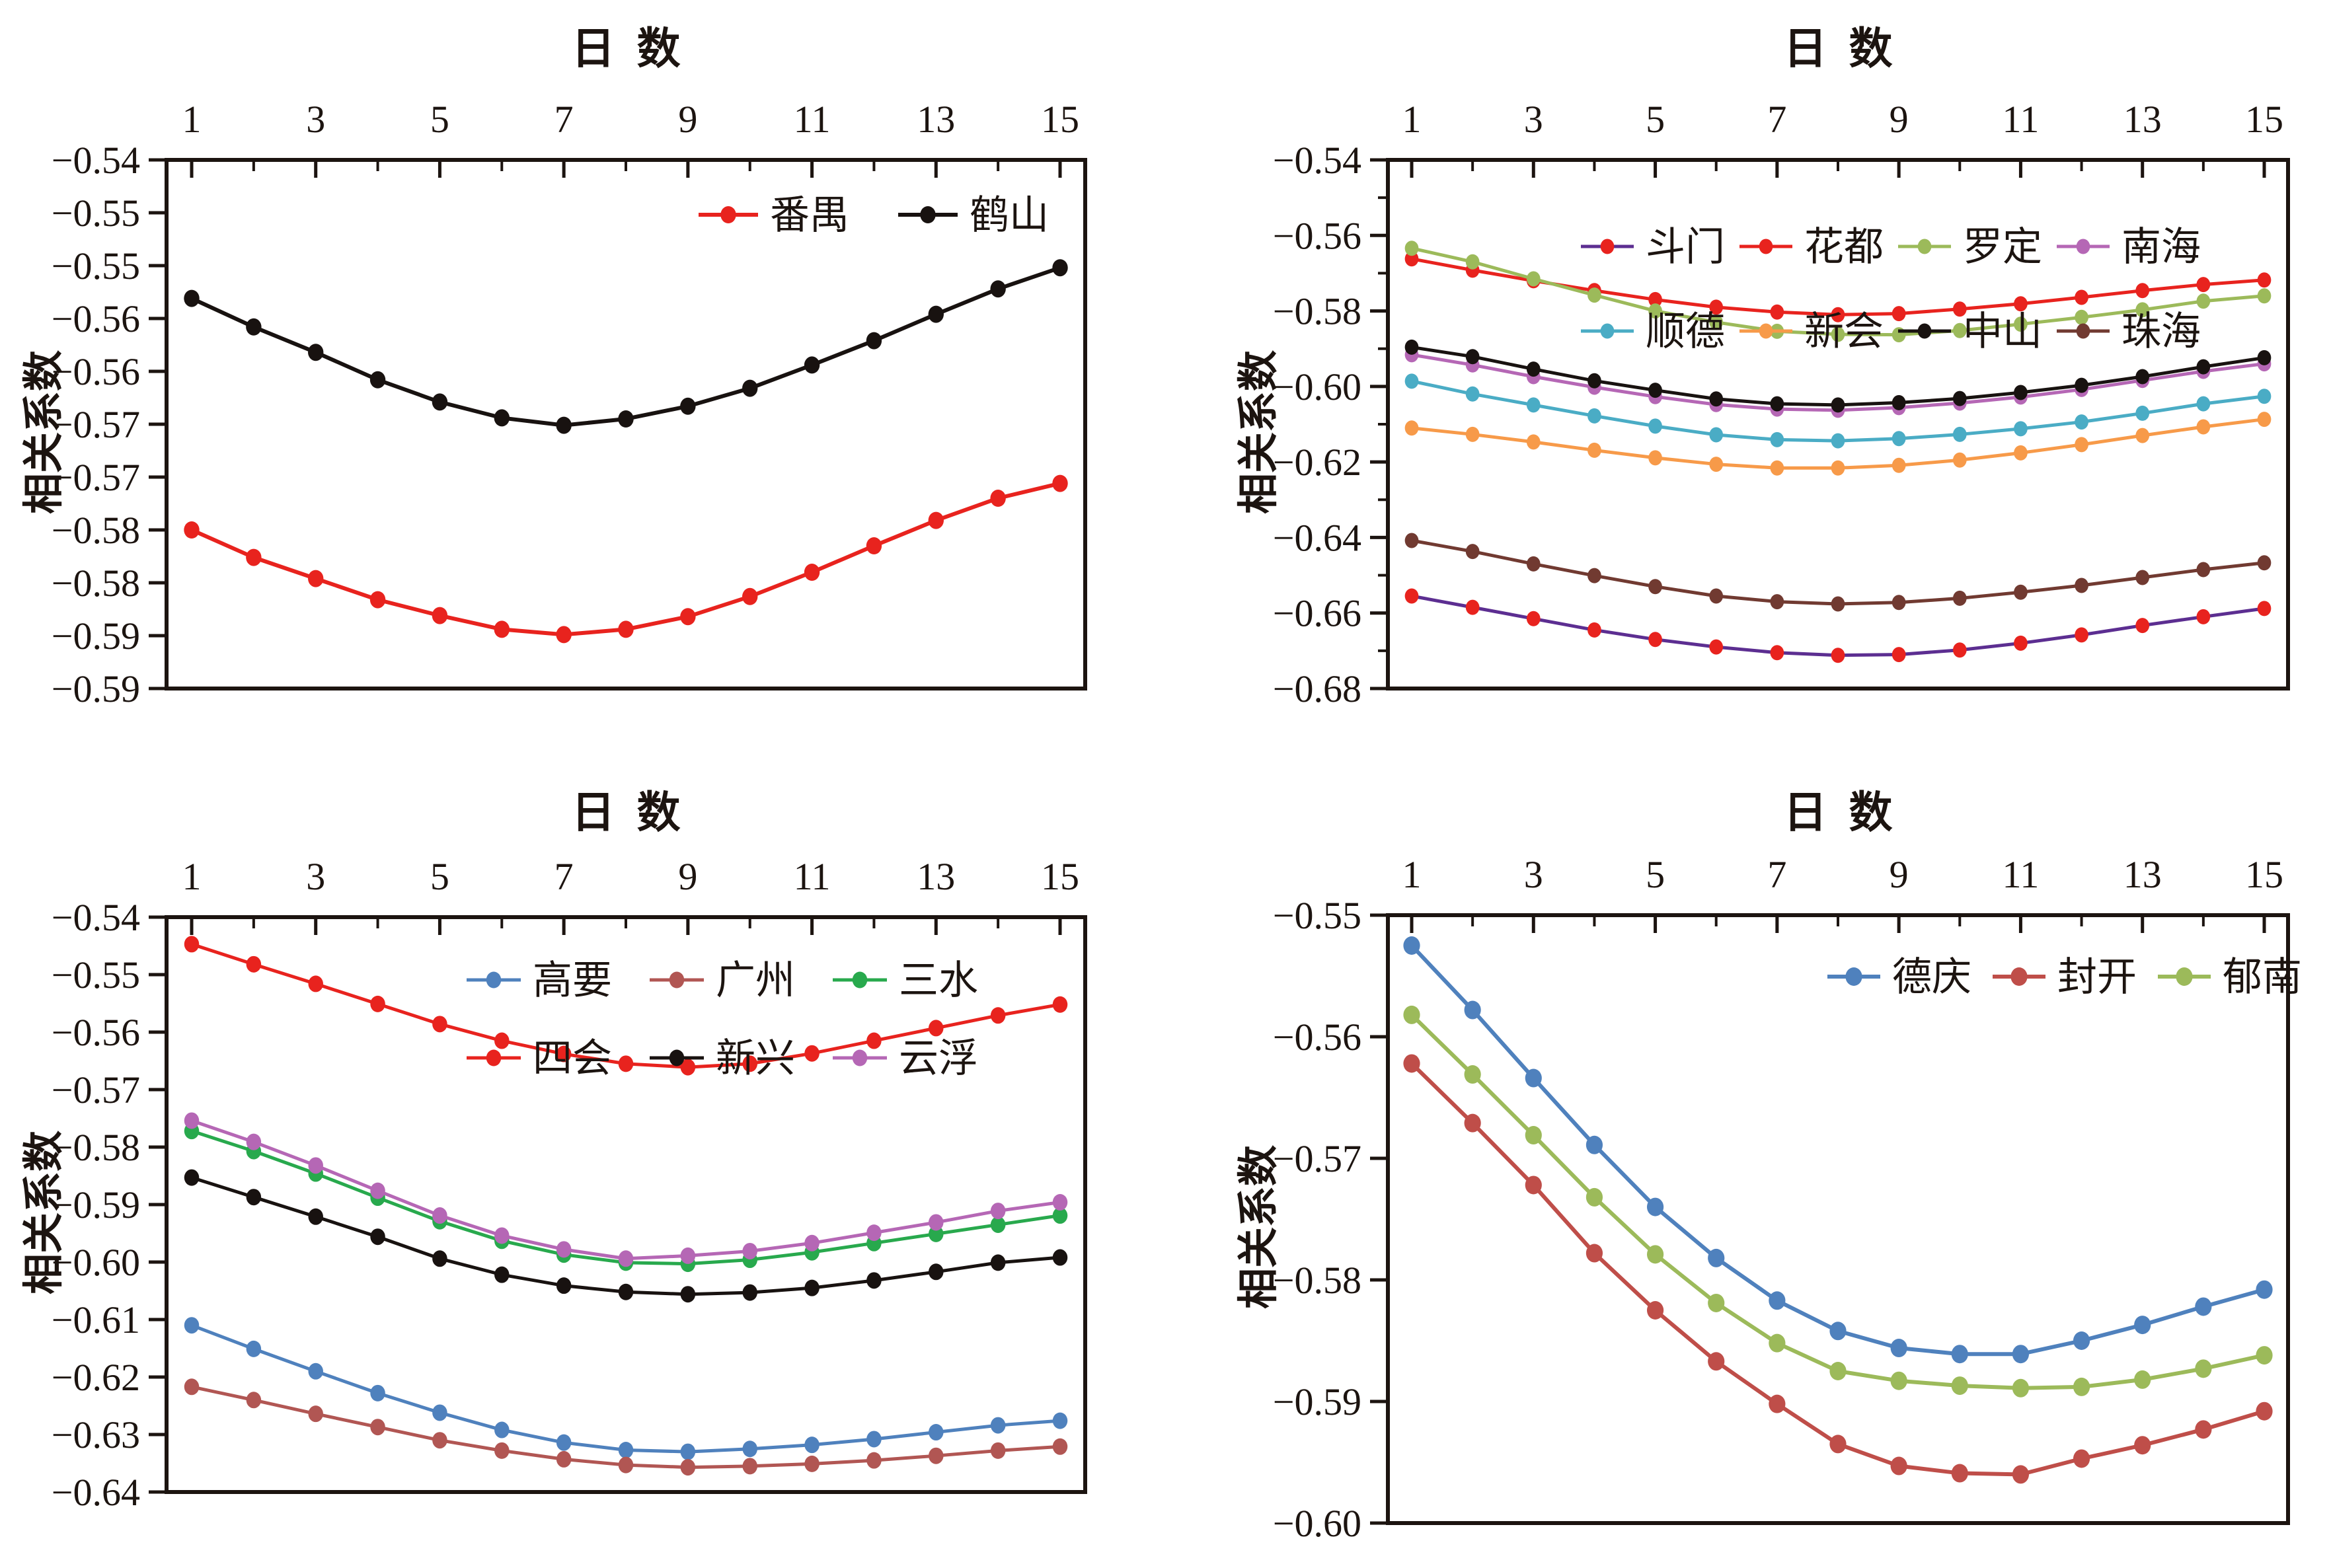 This screenshot has height=1568, width=2331. Describe the element at coordinates (774, 215) in the screenshot. I see `legend-item-panyu: 番禺` at that location.